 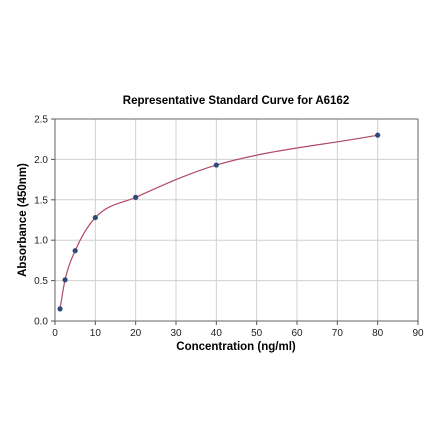 I want to click on x-tick-label: 10, so click(x=96, y=333).